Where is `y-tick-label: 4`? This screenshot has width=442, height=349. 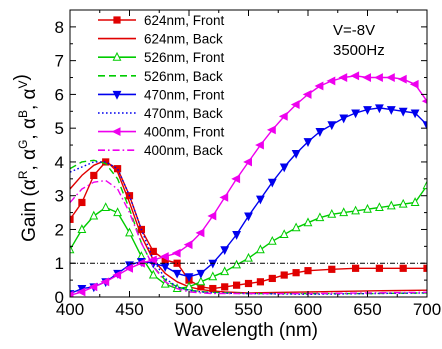 y-tick-label: 4 is located at coordinates (59, 162).